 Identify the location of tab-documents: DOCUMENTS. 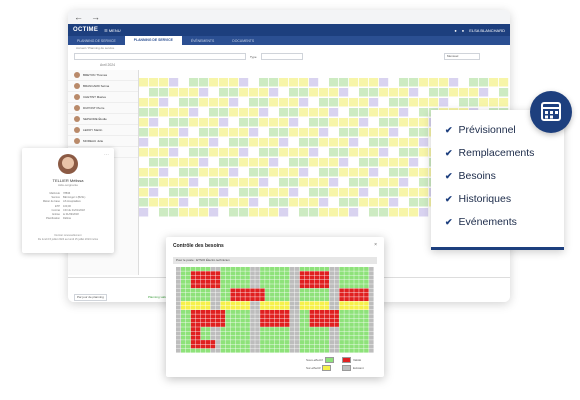
(243, 40).